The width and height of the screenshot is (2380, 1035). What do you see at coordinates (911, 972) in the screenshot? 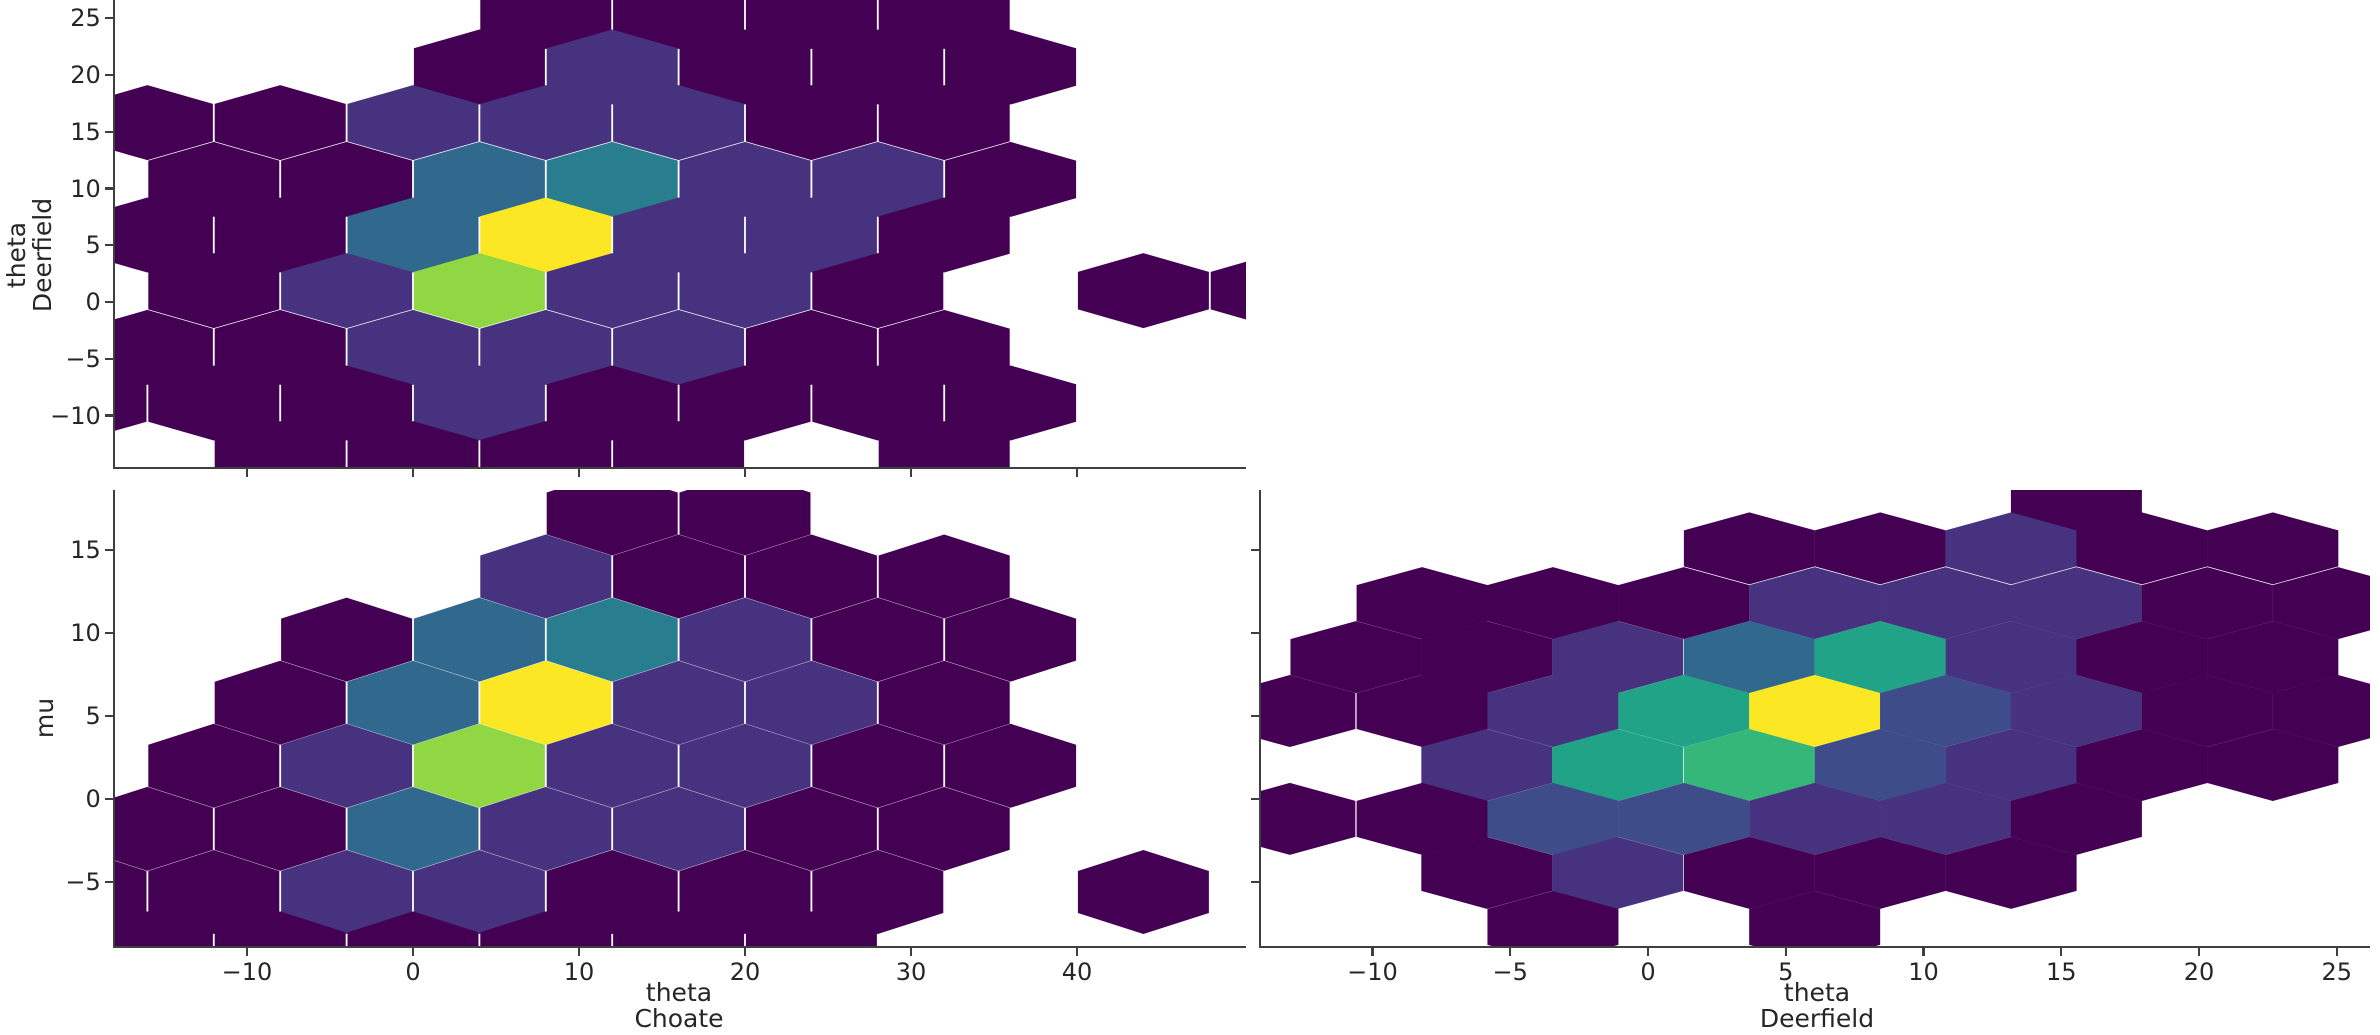
I see `x-tick-label: 30` at bounding box center [911, 972].